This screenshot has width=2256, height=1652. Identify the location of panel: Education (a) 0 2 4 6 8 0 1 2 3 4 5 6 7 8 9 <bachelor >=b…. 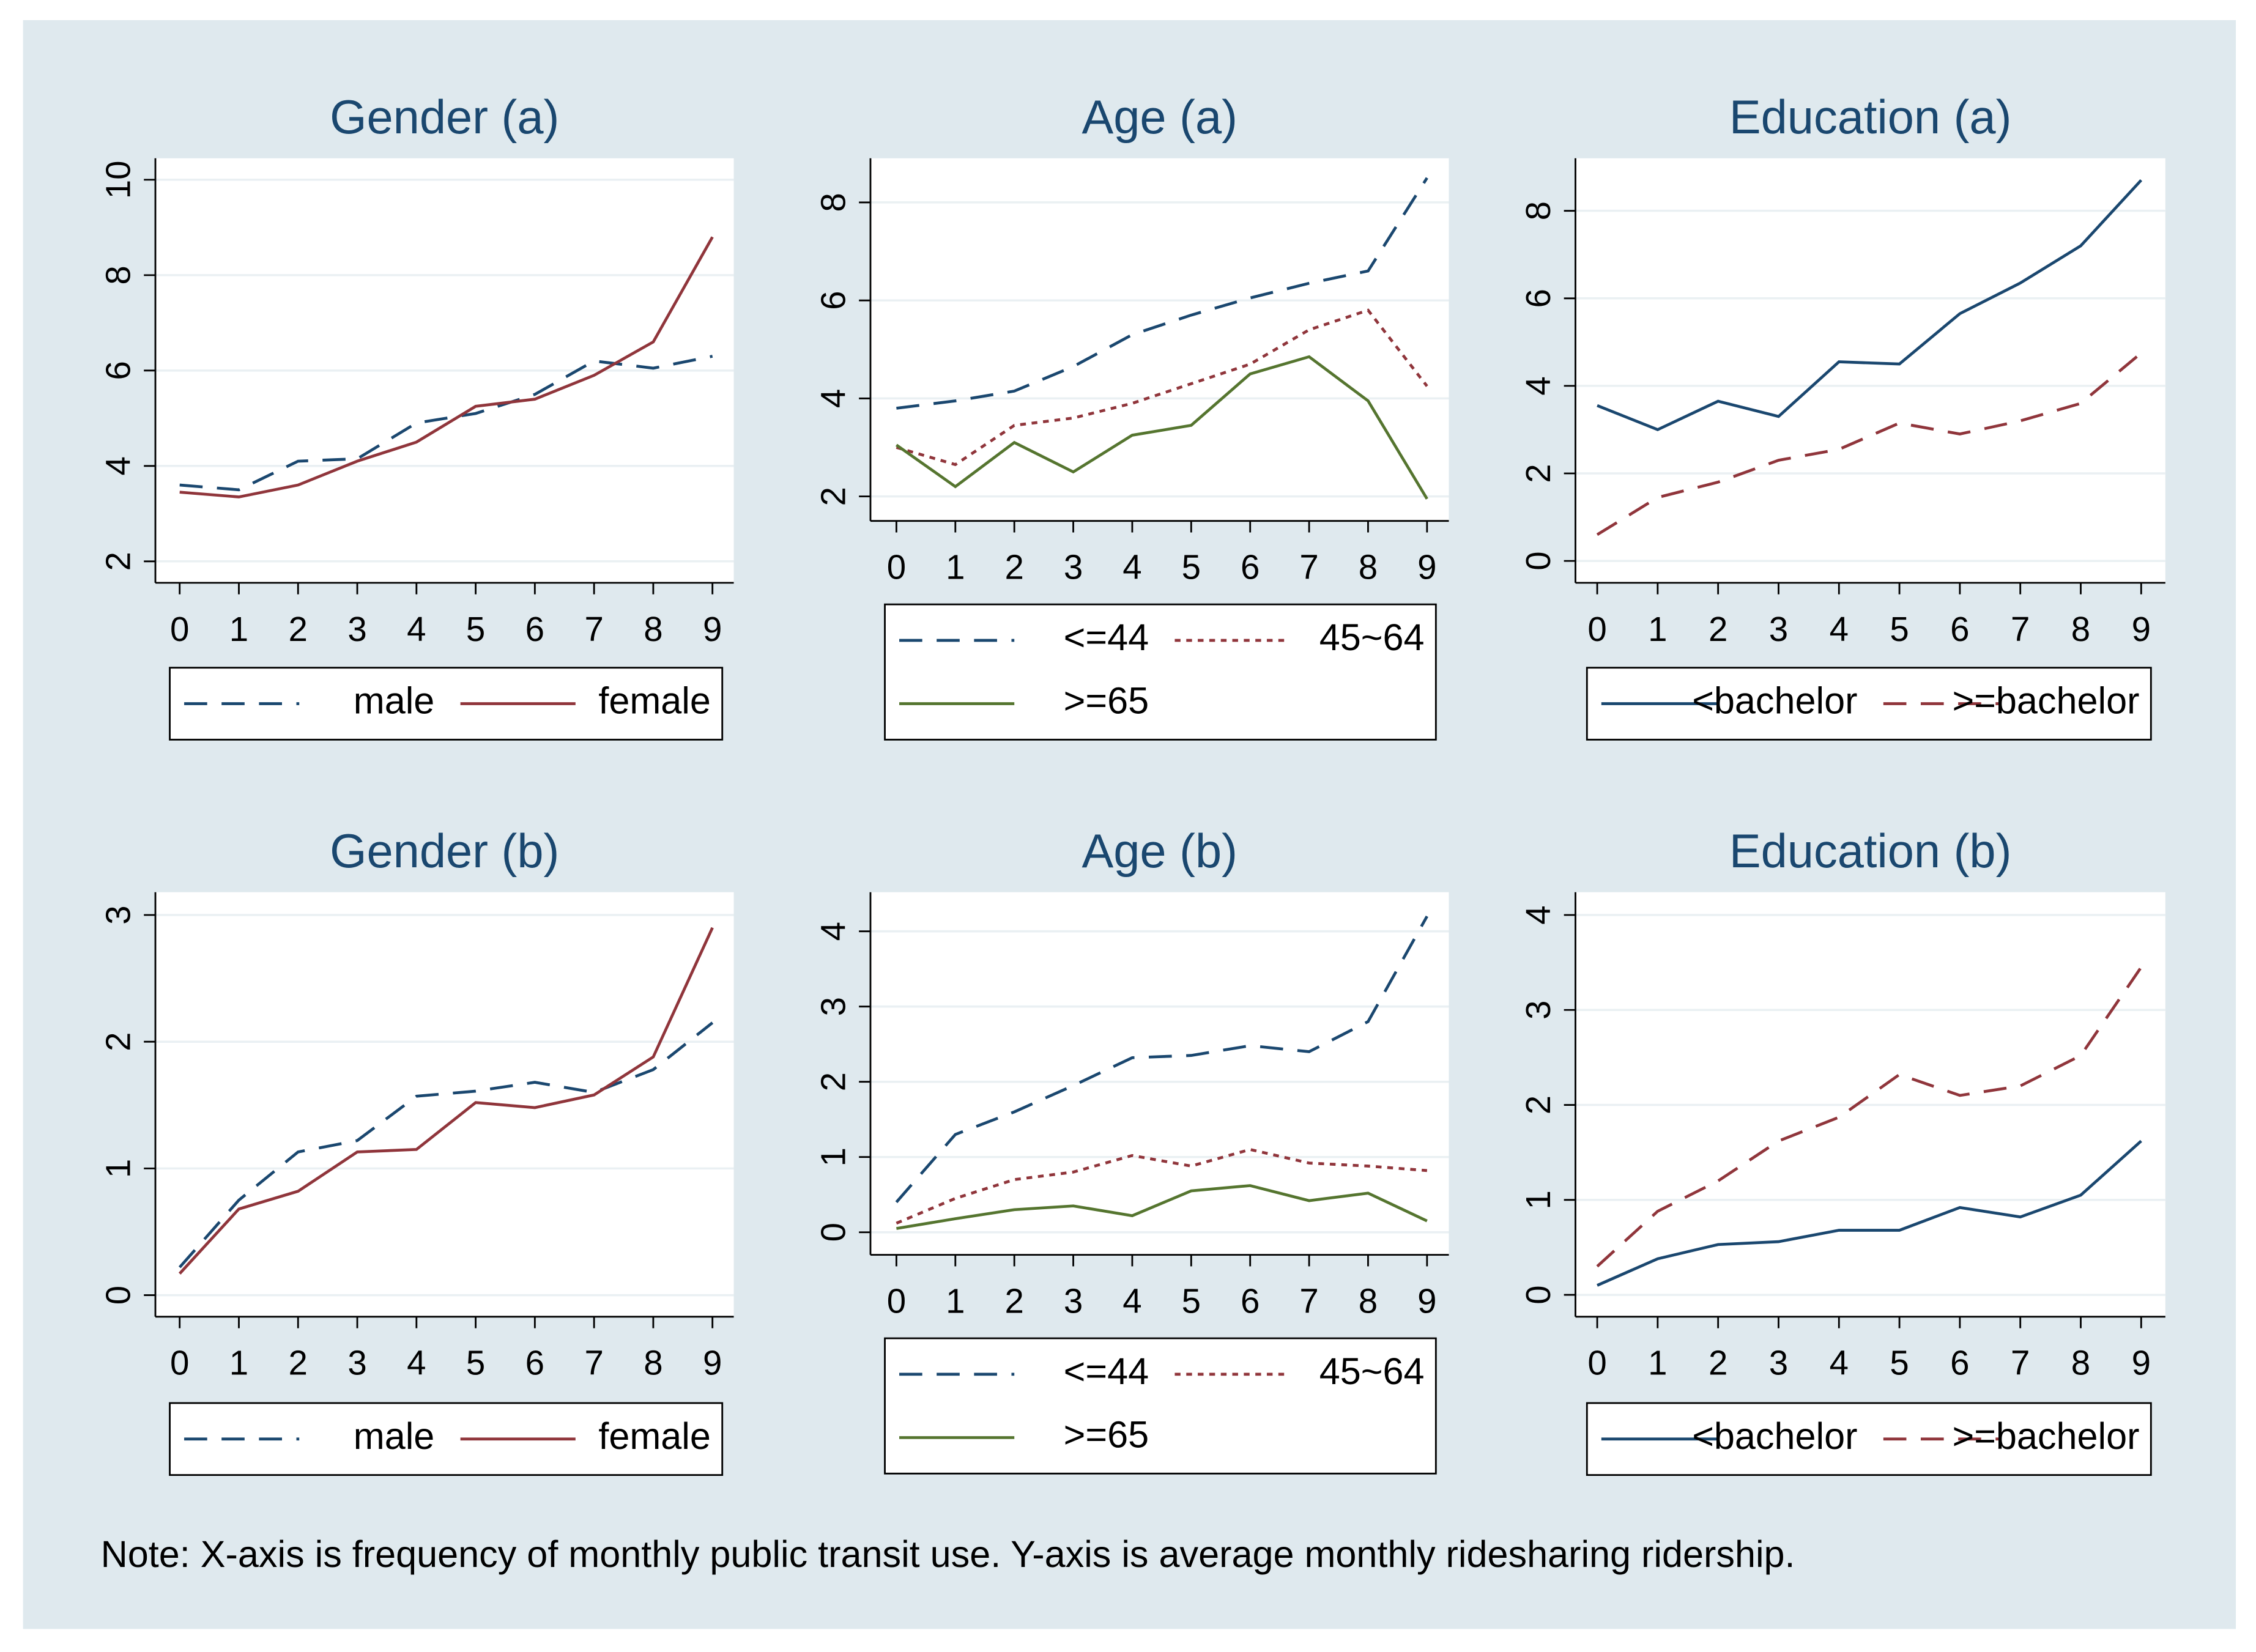
(1842, 416).